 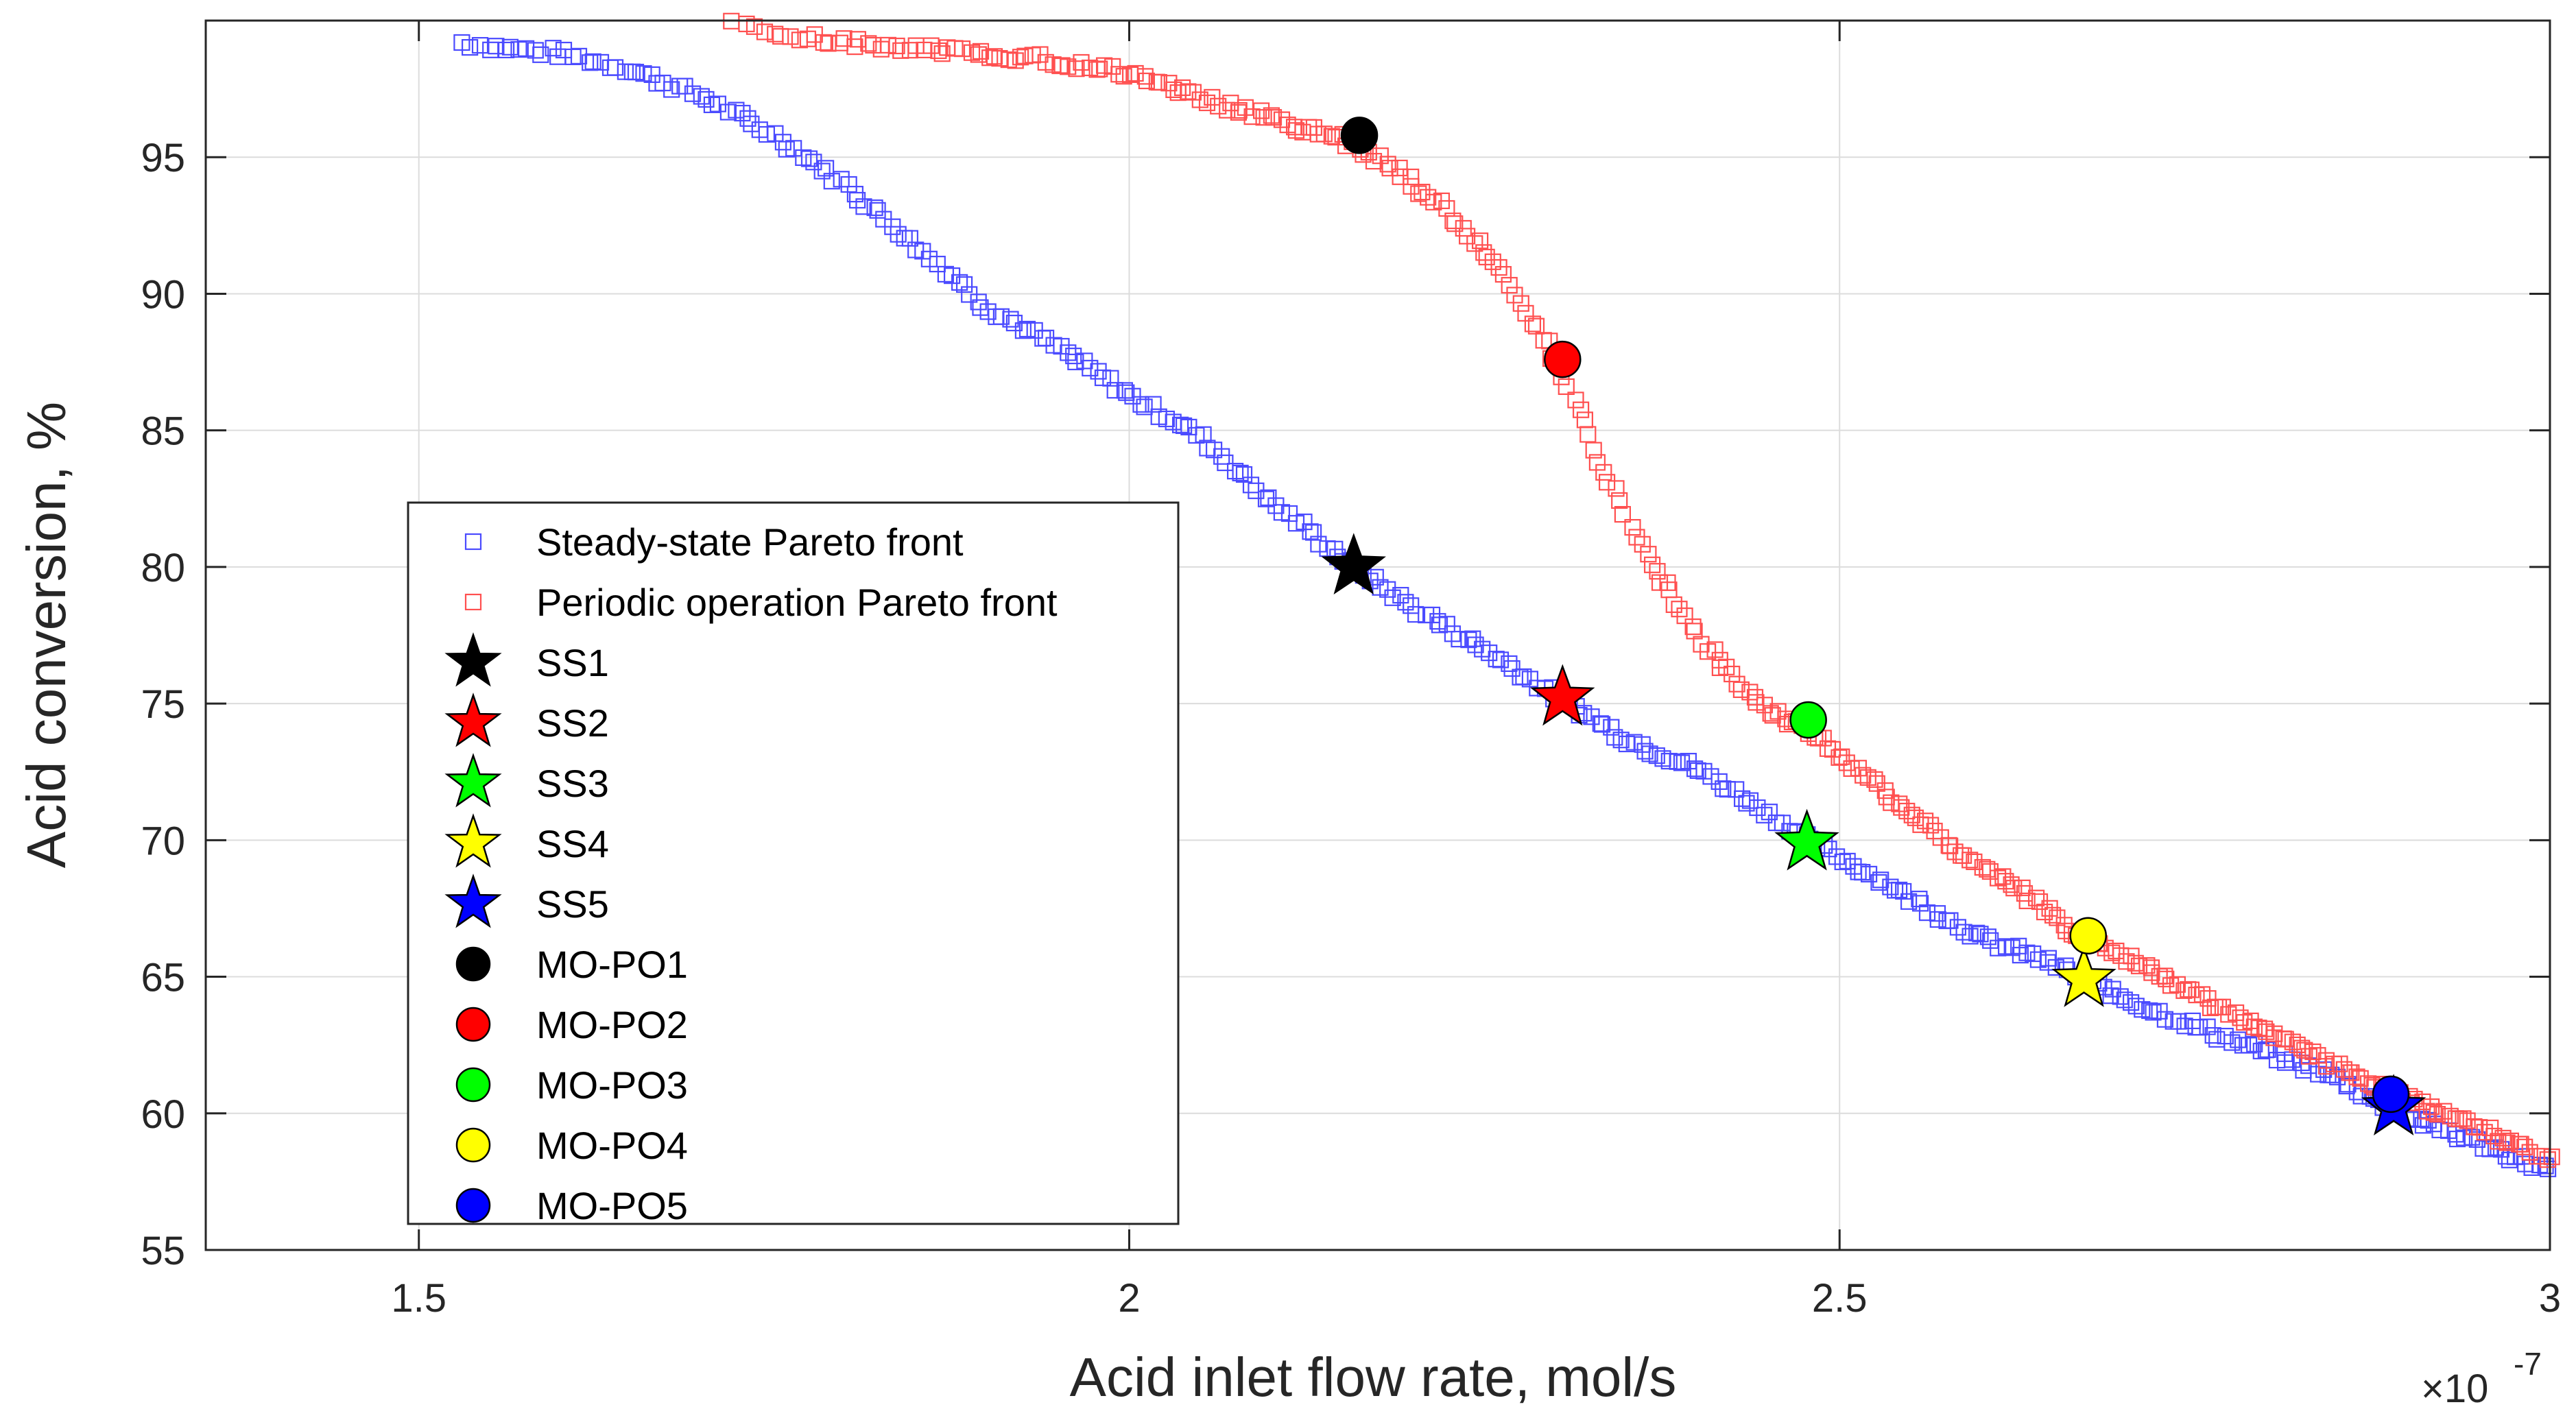 What do you see at coordinates (526, 720) in the screenshot?
I see `legend-item: SS2` at bounding box center [526, 720].